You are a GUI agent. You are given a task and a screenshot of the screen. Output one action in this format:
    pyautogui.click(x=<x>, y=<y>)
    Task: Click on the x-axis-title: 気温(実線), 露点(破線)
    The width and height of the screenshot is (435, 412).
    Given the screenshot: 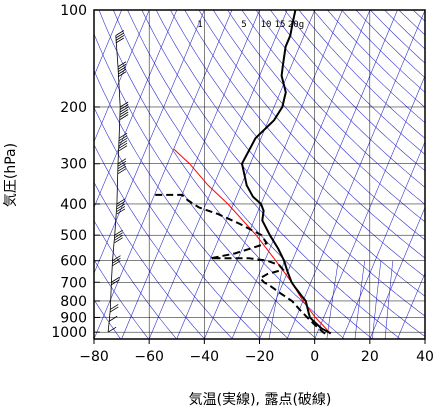 What is the action you would take?
    pyautogui.click(x=260, y=400)
    